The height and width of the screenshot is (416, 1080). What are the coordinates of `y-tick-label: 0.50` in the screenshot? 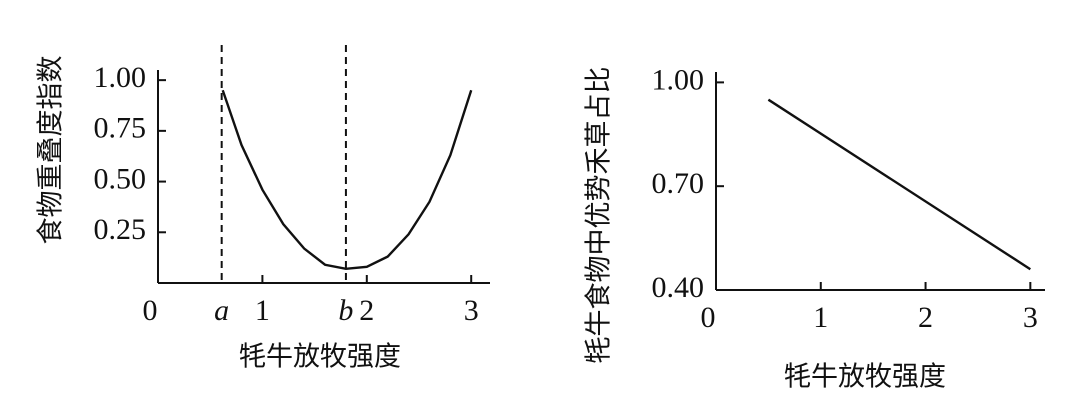 It's located at (120, 178).